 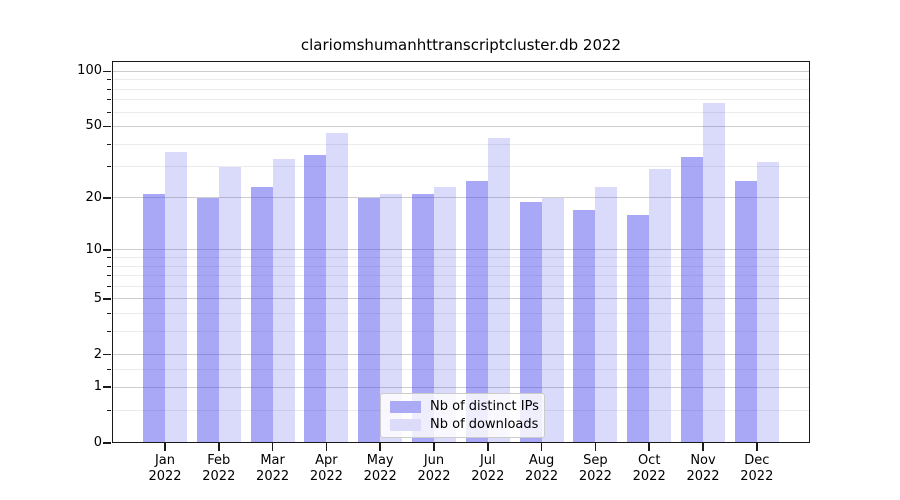 I want to click on x-tick-label: Dec 2022, so click(x=757, y=469).